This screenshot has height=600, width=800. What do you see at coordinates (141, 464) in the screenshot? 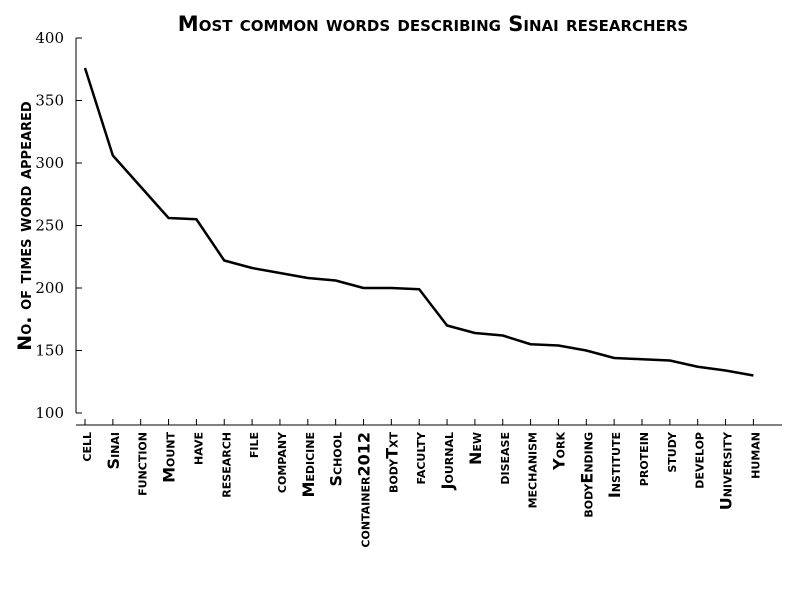
I see `x-tick-label: function` at bounding box center [141, 464].